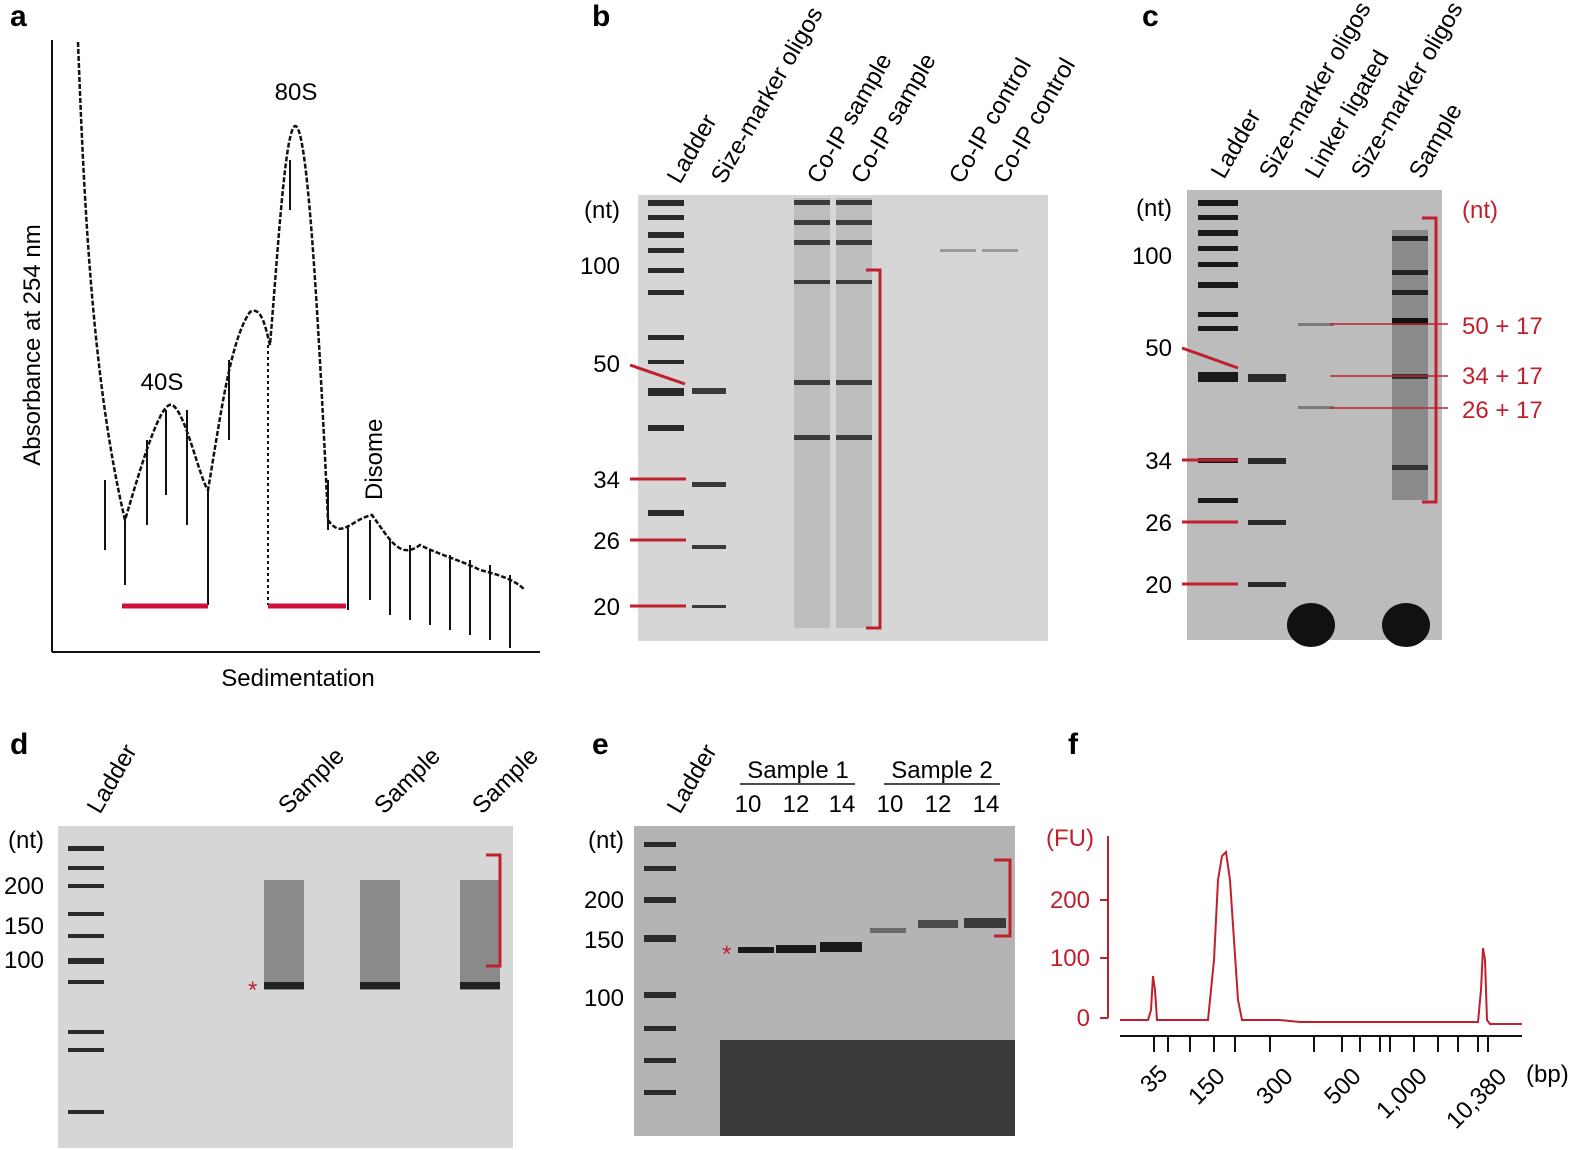 The image size is (1571, 1150). Describe the element at coordinates (604, 900) in the screenshot. I see `gel-e-marker-200: 200` at that location.